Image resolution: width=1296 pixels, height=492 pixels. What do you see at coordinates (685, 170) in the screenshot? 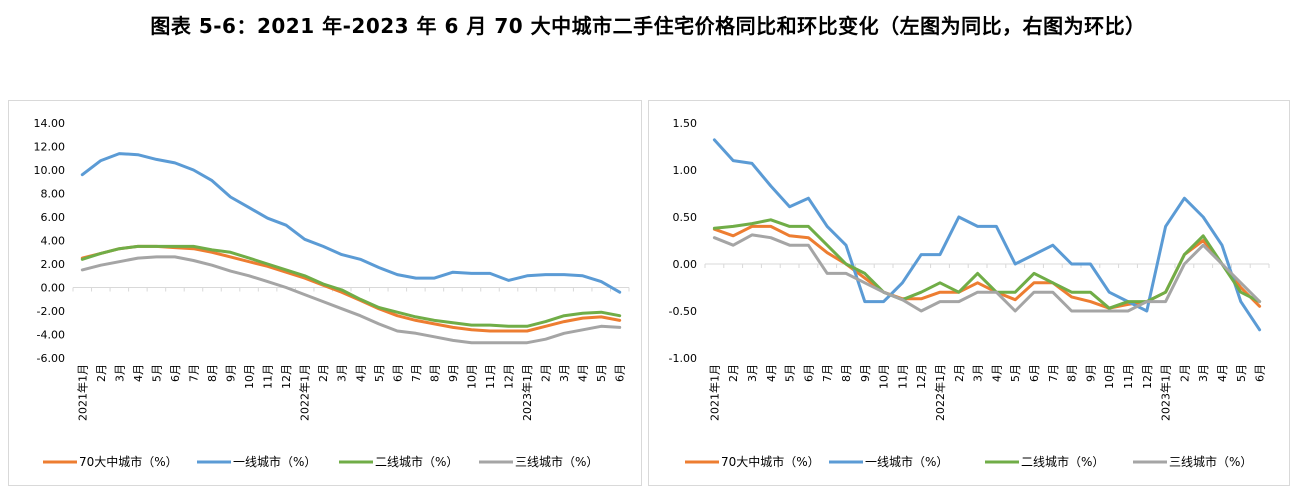
I see `mom-y-tick-label: 1.00` at bounding box center [685, 170].